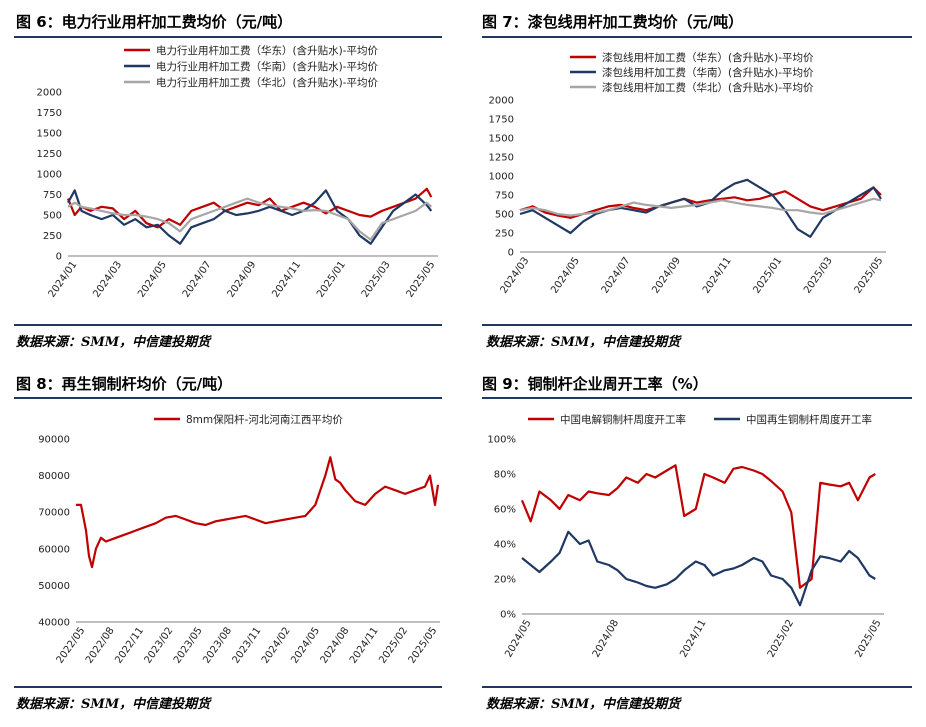  What do you see at coordinates (129, 645) in the screenshot?
I see `x-tick-label: 2022/11` at bounding box center [129, 645].